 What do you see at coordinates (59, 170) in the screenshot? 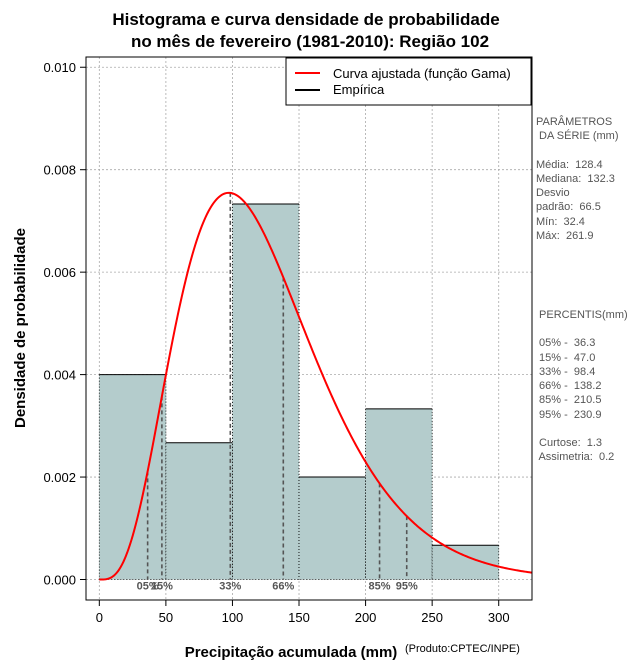
I see `y-tick-label-4: 0.008` at bounding box center [59, 170].